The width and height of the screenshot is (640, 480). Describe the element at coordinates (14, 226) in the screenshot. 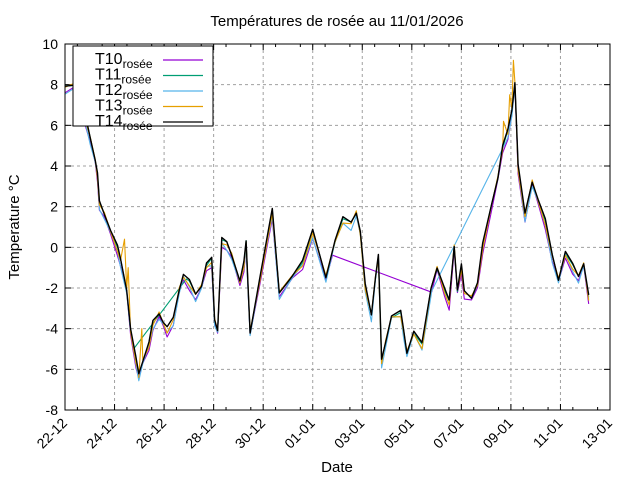

I see `y-axis-label: Temperature °C` at that location.